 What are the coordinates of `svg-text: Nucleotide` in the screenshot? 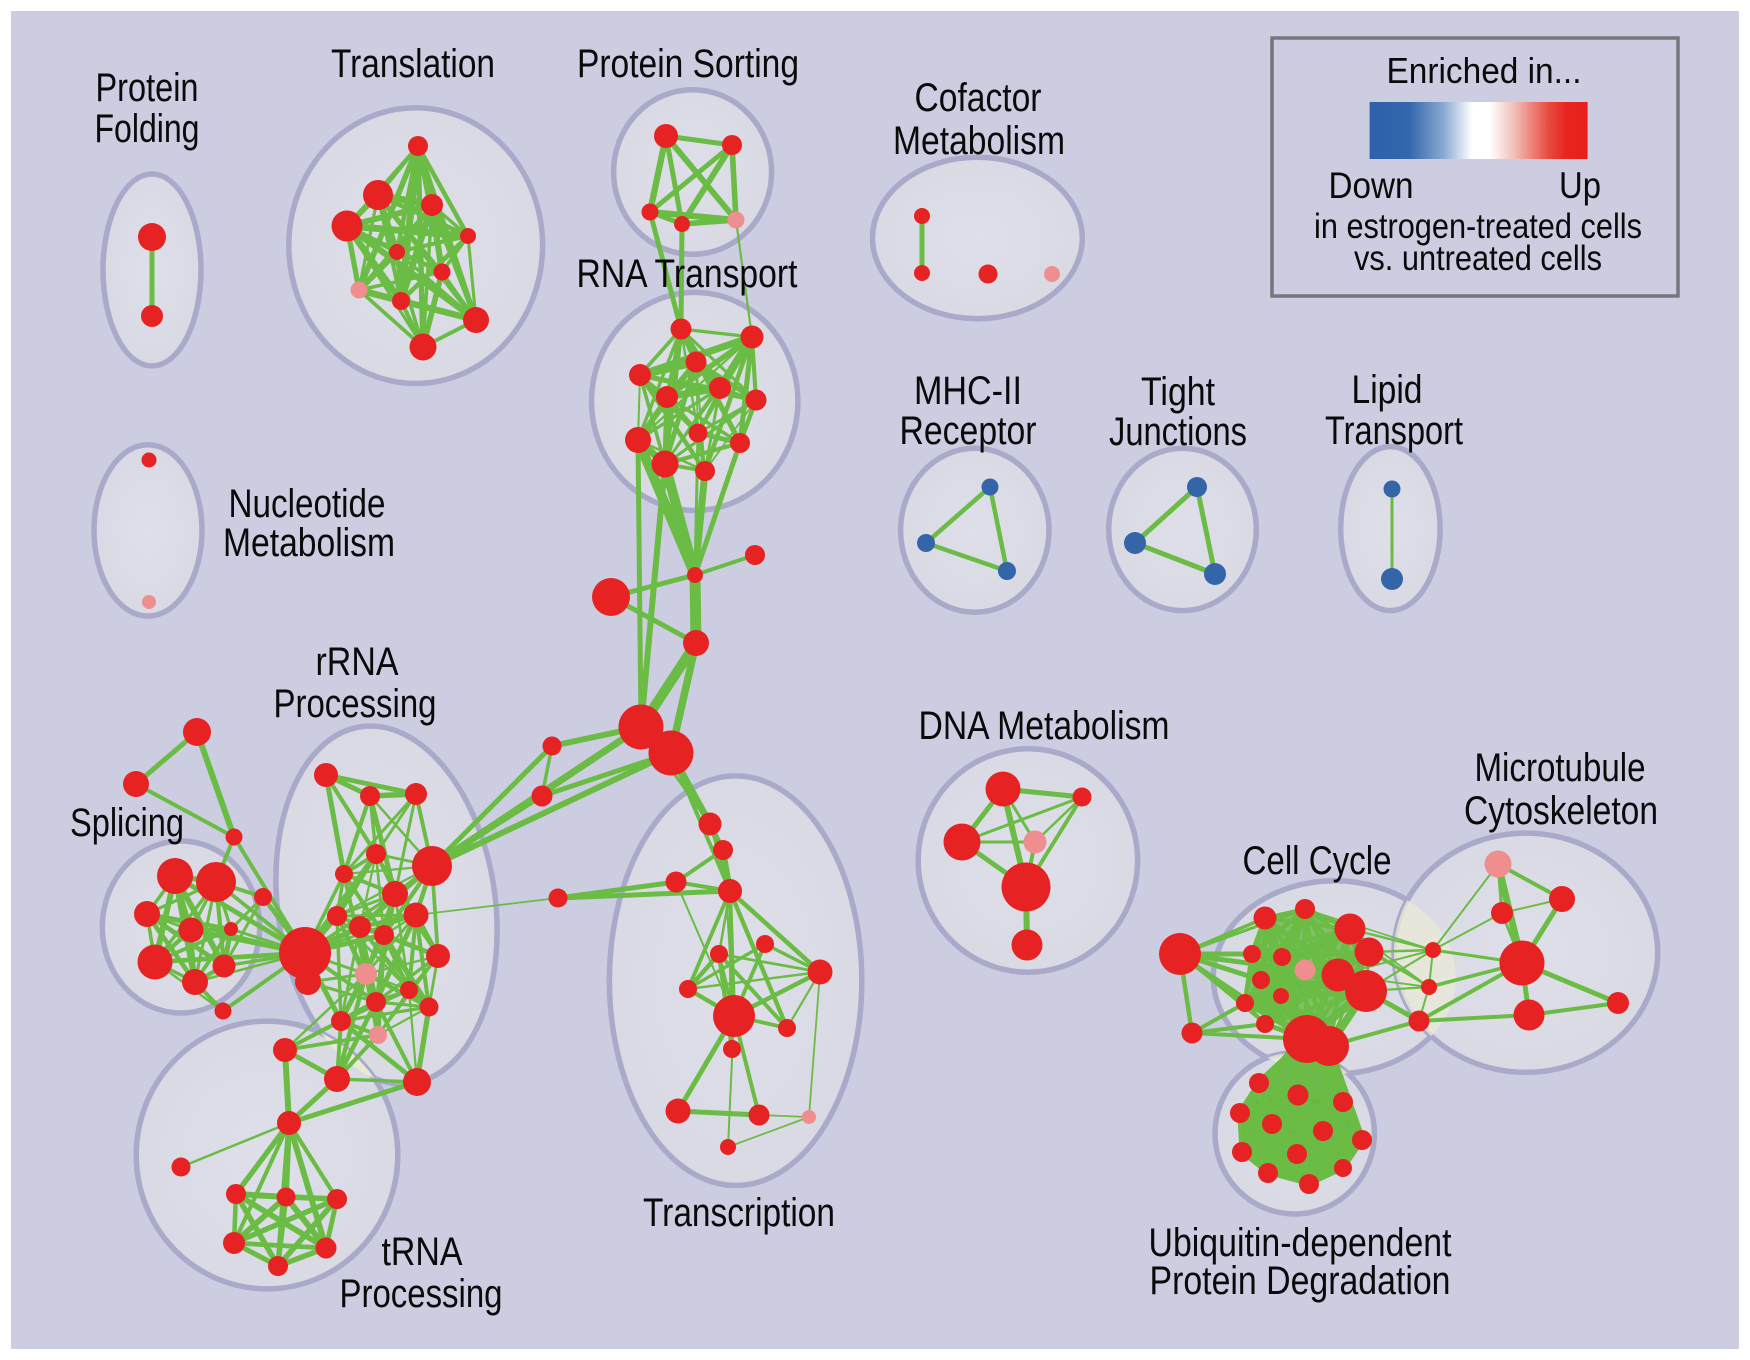 It's located at (307, 504).